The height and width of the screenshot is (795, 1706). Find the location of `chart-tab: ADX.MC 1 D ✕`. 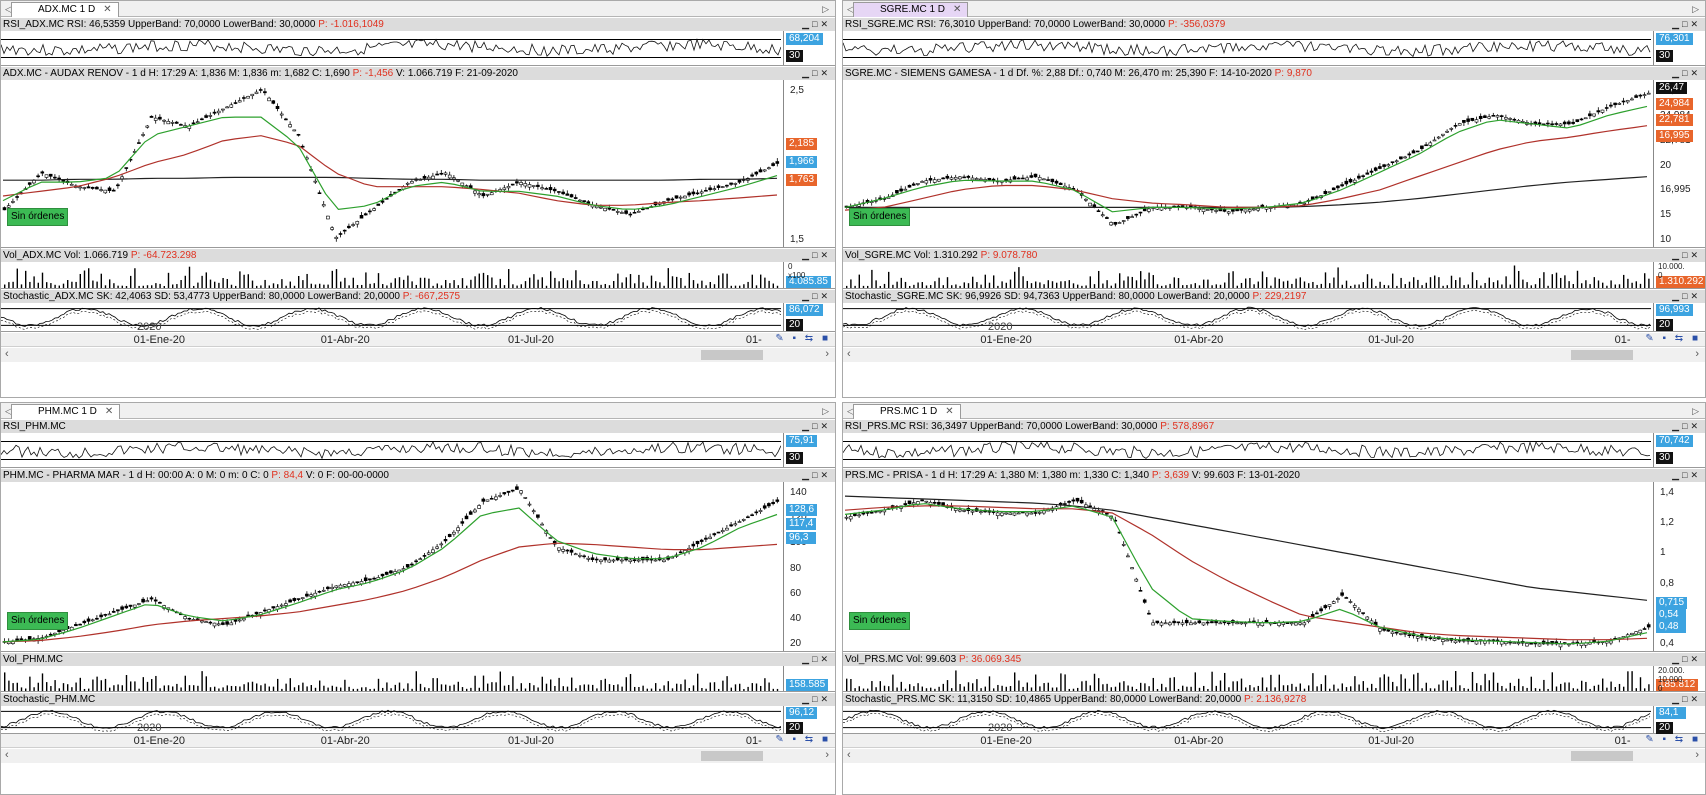

chart-tab: ADX.MC 1 D ✕ is located at coordinates (65, 9).